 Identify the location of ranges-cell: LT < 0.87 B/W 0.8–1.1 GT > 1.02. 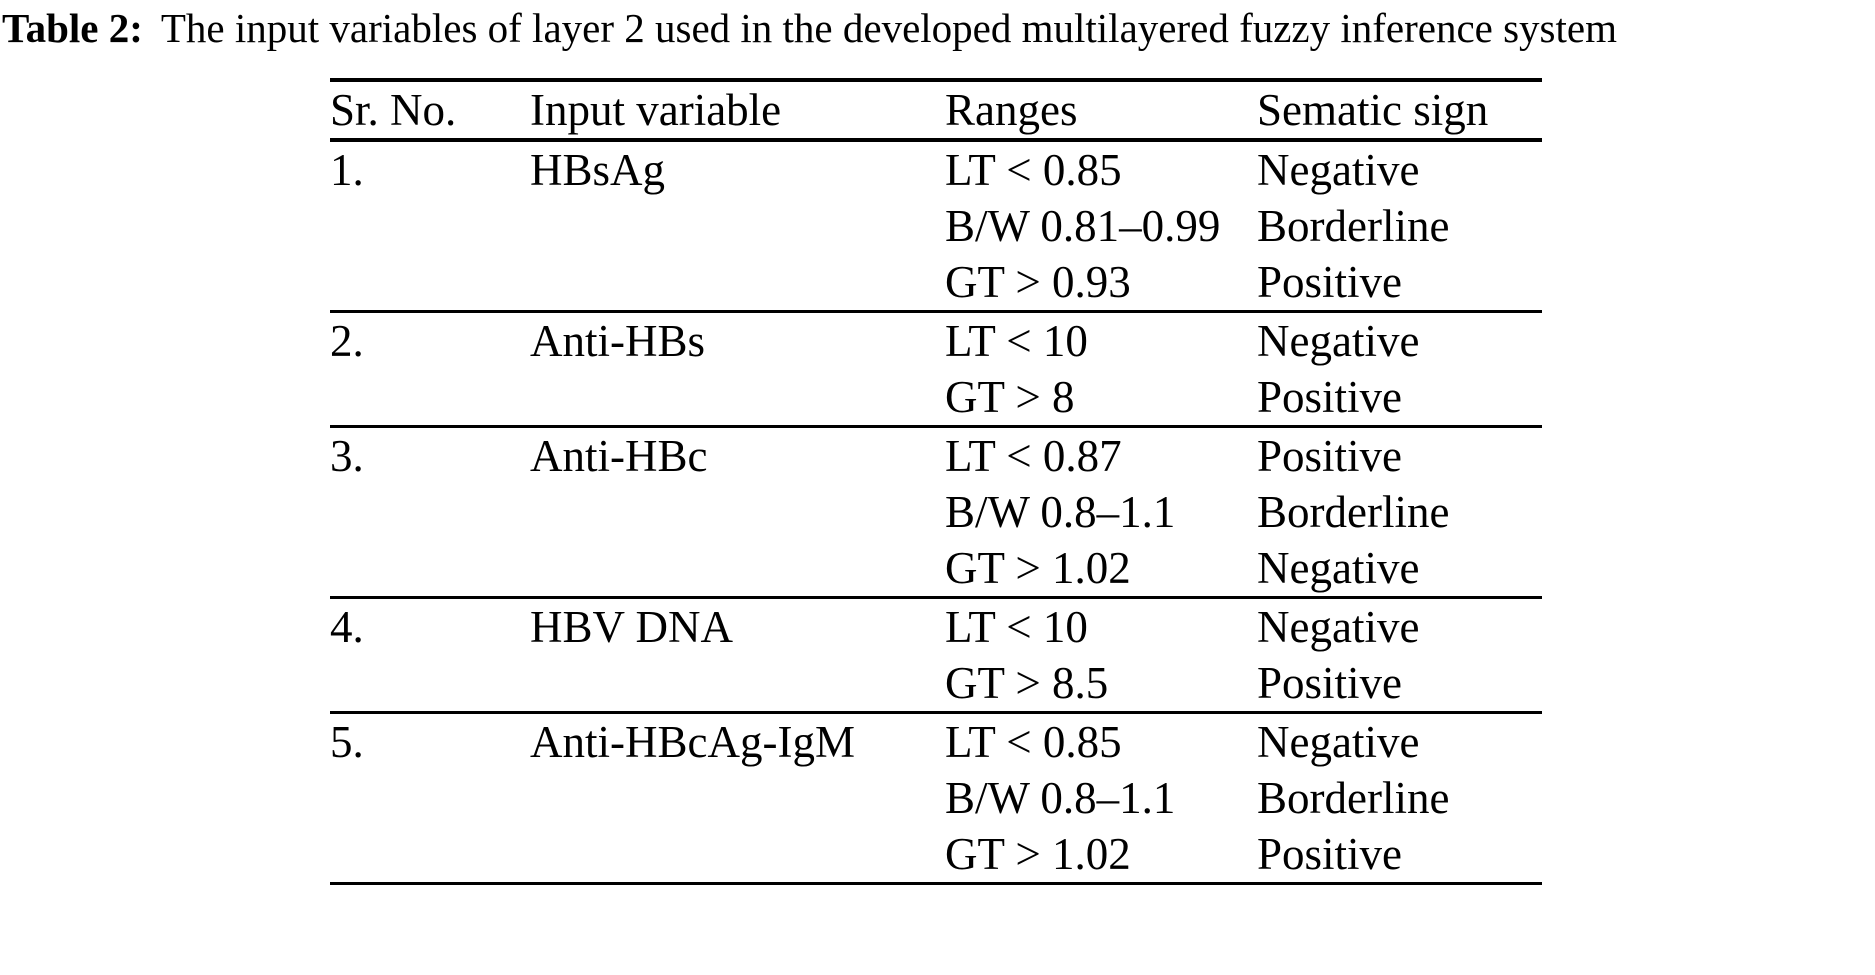
(1101, 512).